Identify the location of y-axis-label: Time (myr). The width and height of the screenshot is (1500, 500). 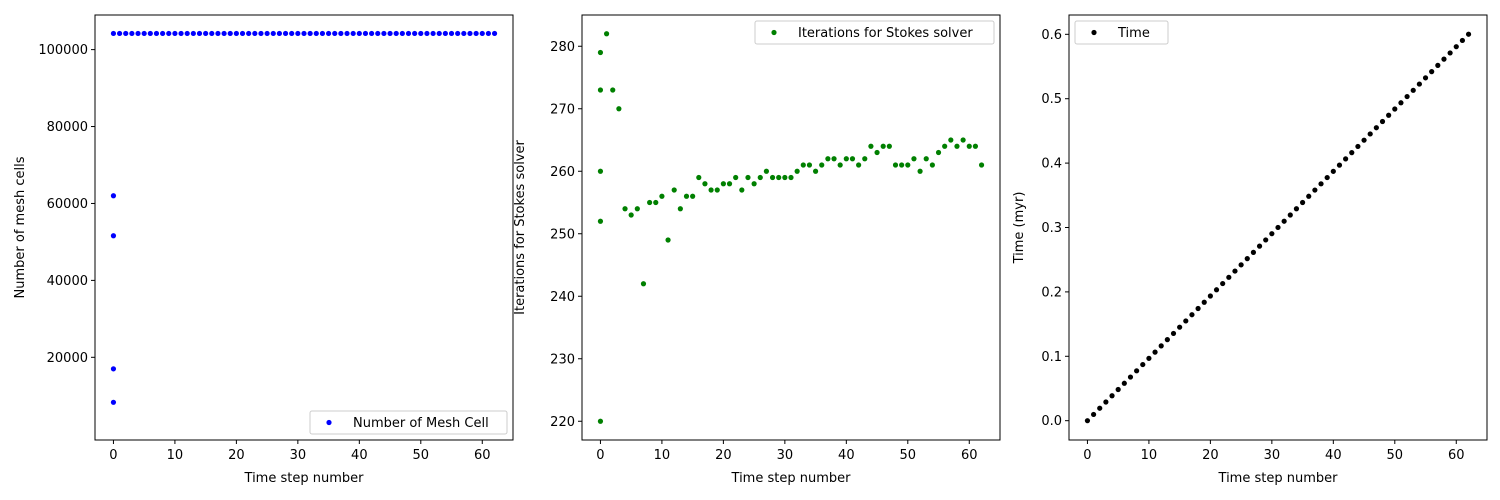
(1019, 228).